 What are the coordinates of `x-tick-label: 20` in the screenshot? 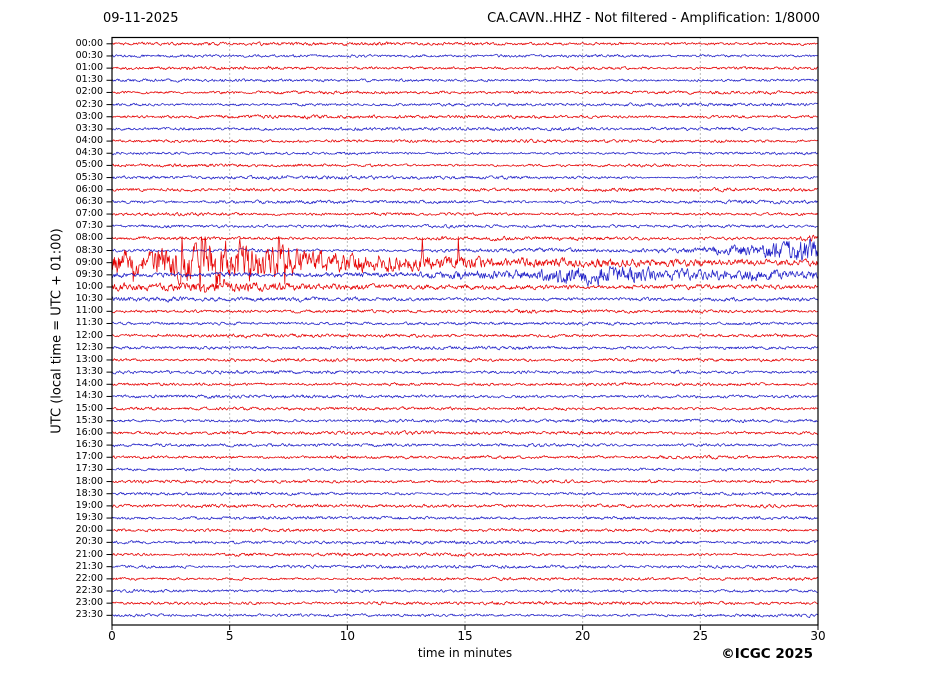 It's located at (583, 636).